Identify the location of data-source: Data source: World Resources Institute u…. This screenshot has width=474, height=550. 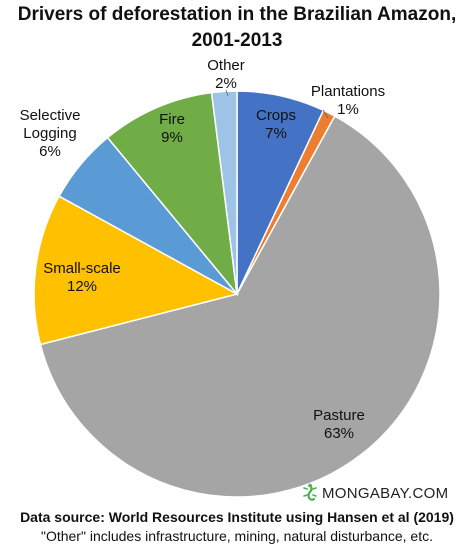
(237, 517).